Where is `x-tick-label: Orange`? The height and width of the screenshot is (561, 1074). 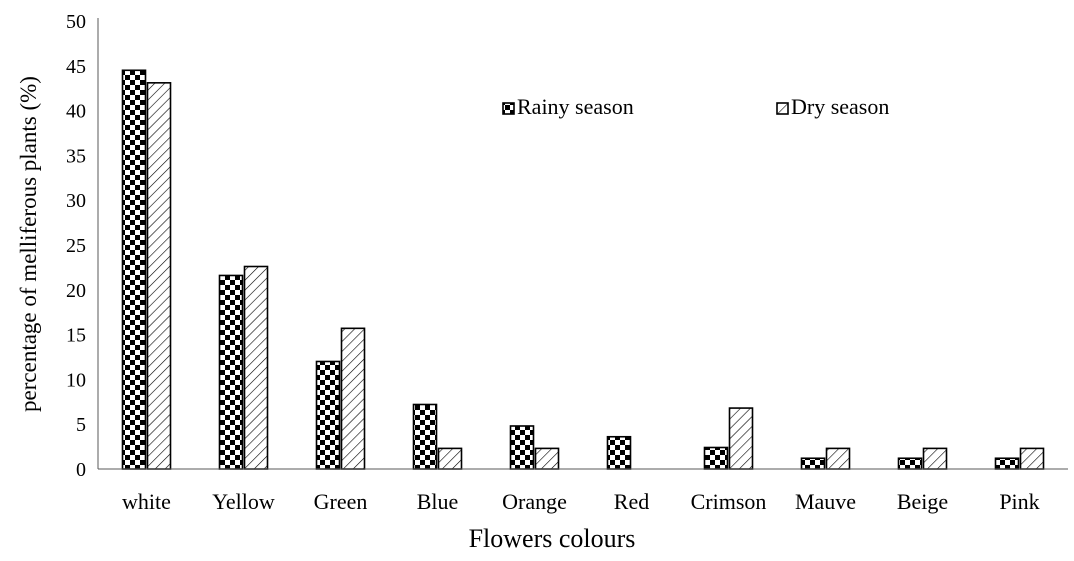 x-tick-label: Orange is located at coordinates (534, 501).